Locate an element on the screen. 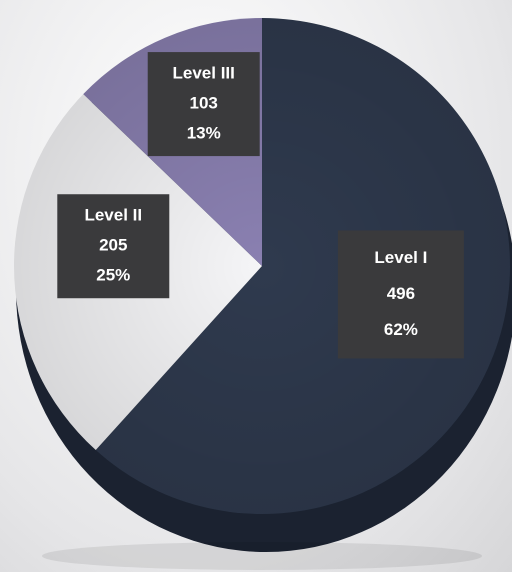  percent-label: 13% is located at coordinates (204, 133).